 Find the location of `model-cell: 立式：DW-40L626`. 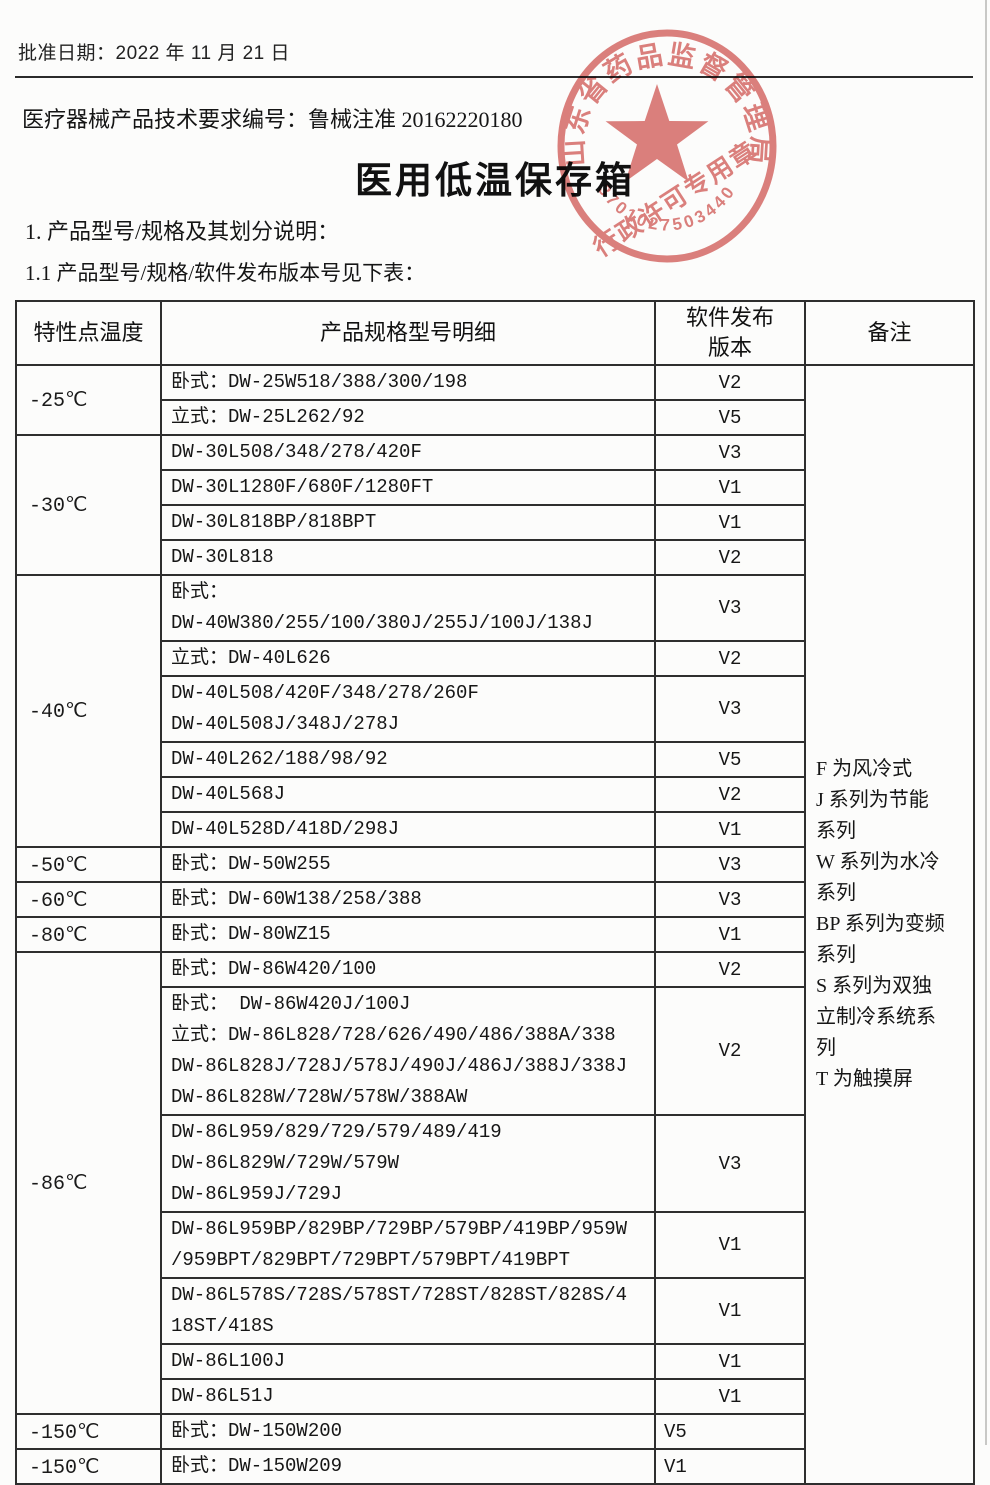

model-cell: 立式：DW-40L626 is located at coordinates (408, 658).